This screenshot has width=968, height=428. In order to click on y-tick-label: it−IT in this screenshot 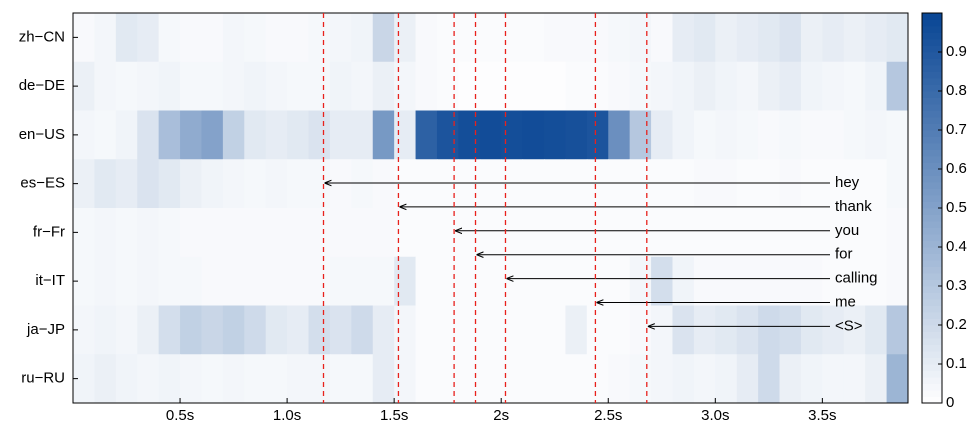, I will do `click(50, 280)`.